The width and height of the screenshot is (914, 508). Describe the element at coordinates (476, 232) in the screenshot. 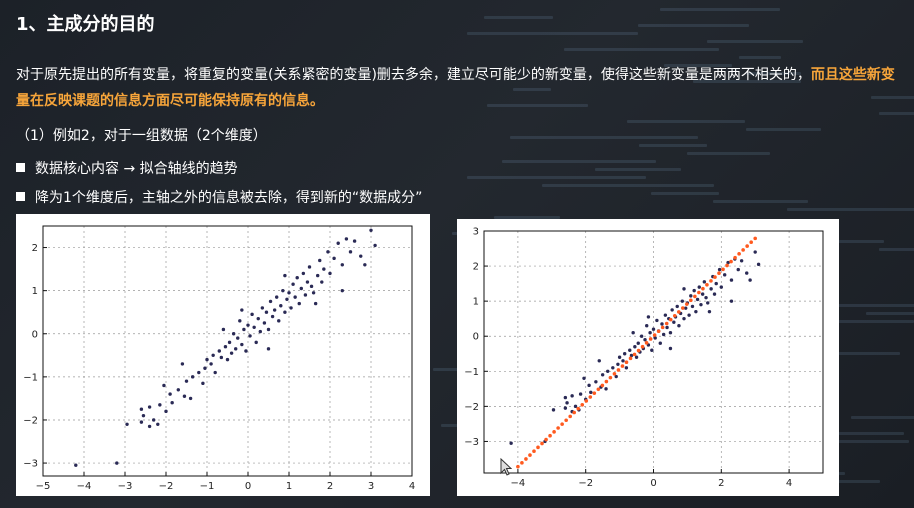

I see `y-tick-label: 3` at that location.